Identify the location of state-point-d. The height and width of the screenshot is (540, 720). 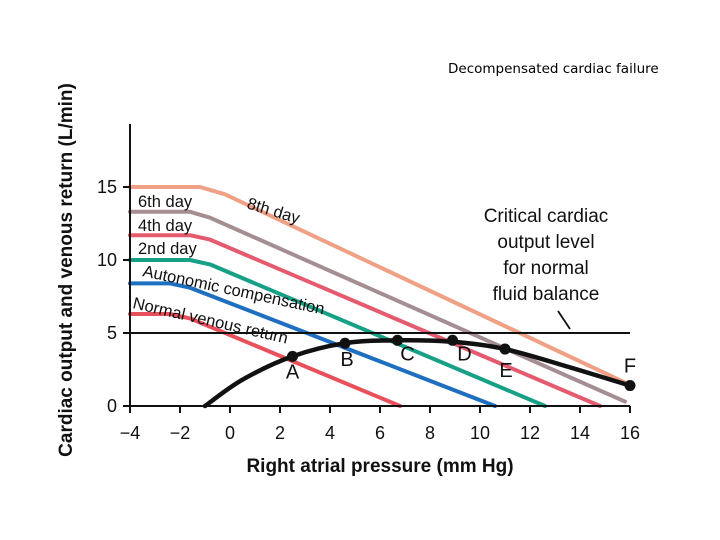
(452, 340).